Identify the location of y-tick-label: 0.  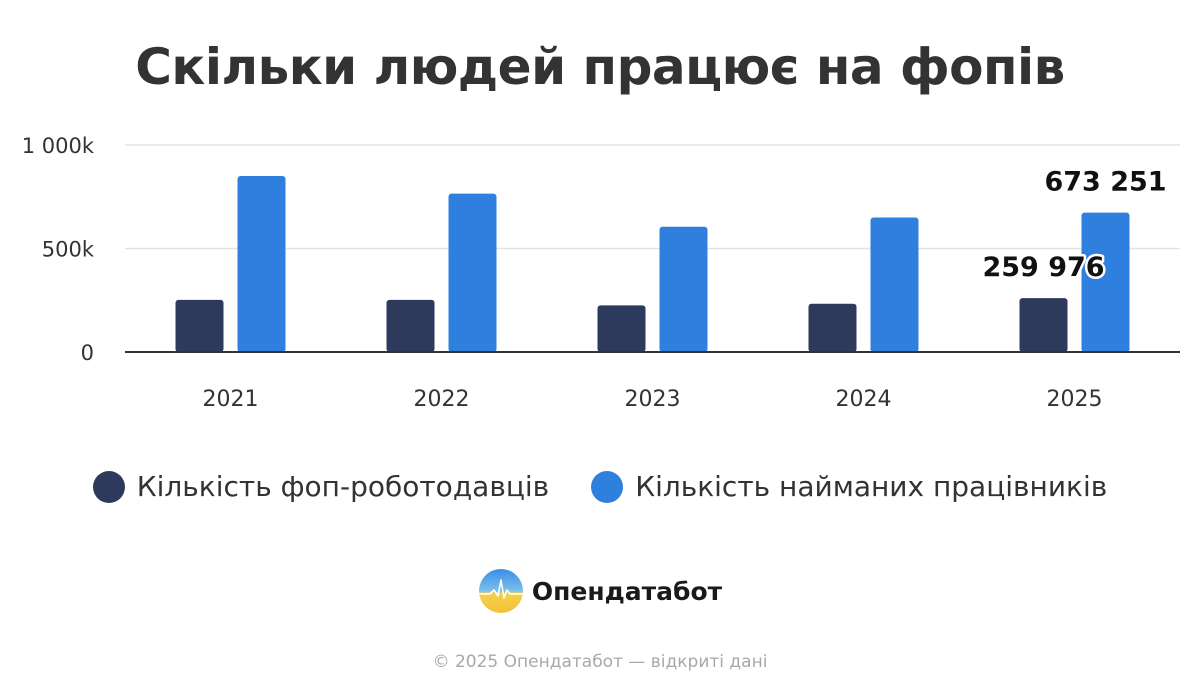
(87, 353).